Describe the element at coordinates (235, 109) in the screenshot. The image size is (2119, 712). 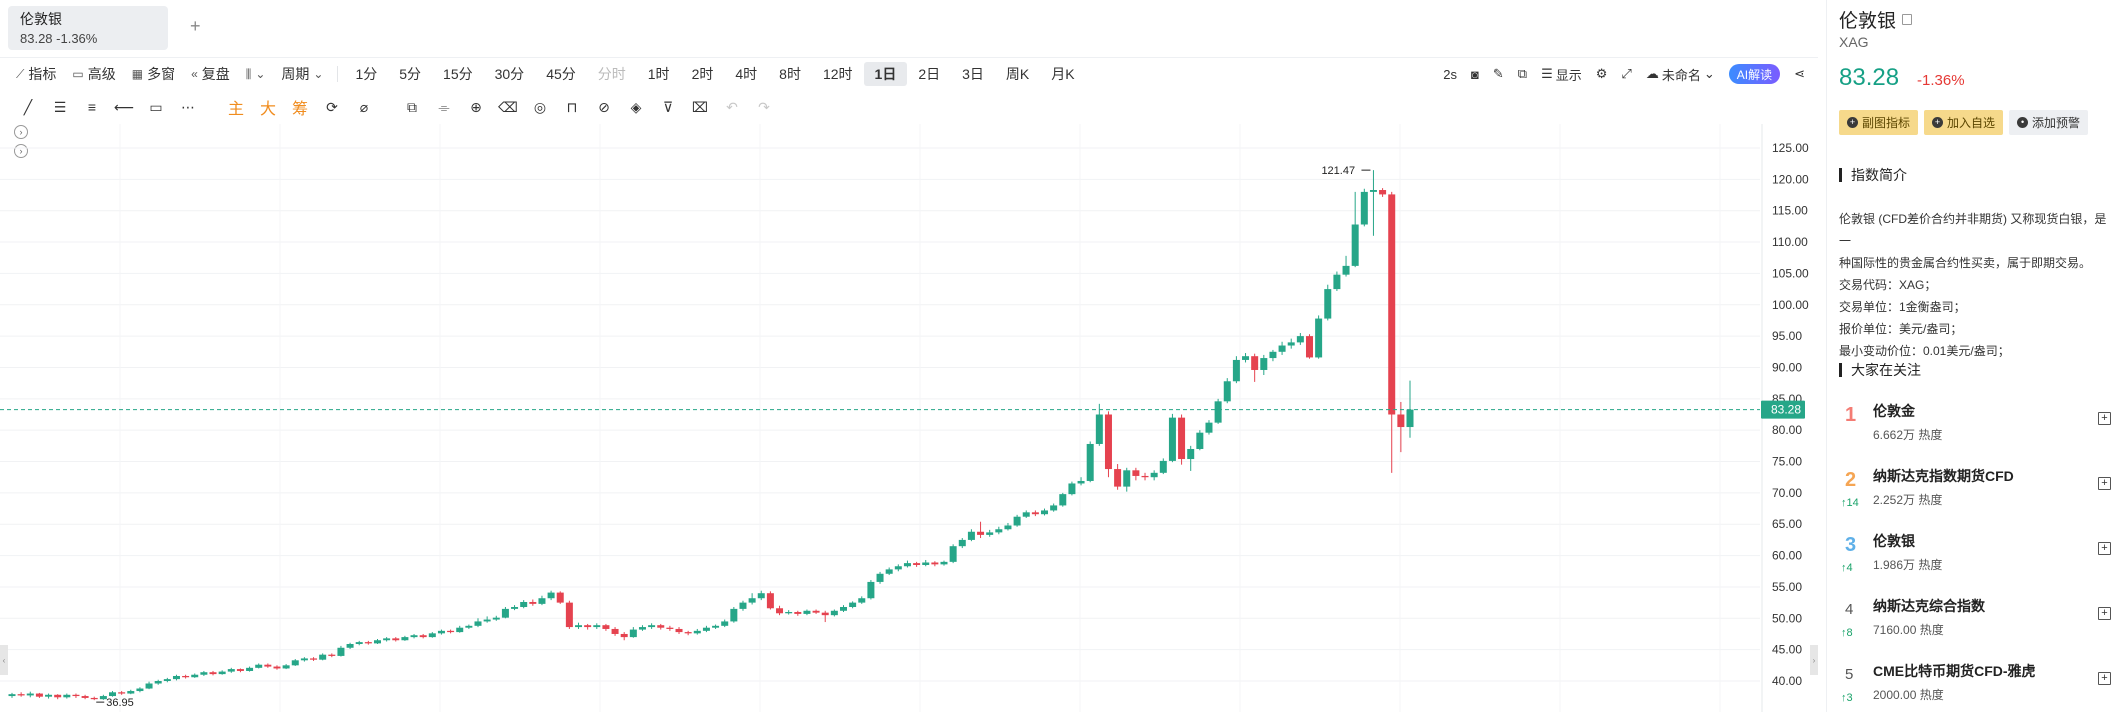
I see `main-chart-button: 主` at that location.